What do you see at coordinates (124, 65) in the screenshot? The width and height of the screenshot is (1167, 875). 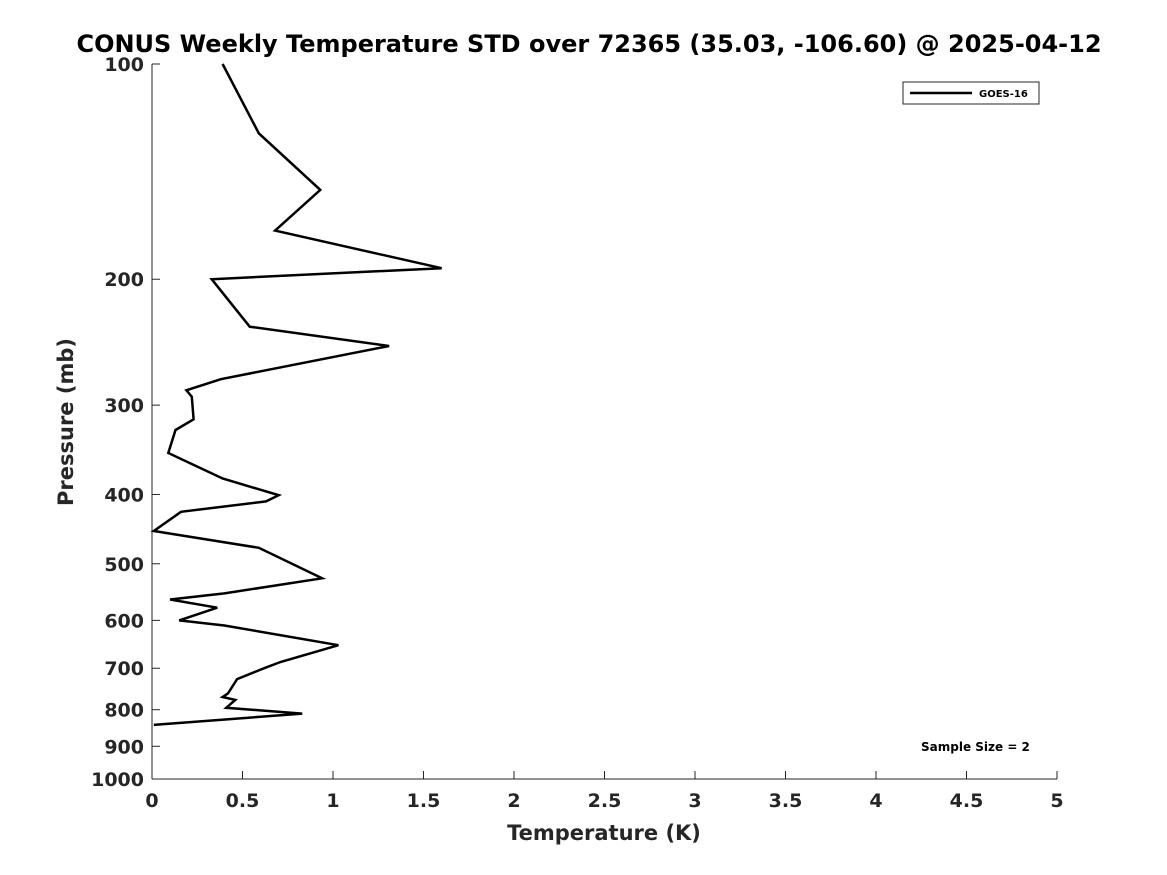 I see `y-tick-label: 100` at bounding box center [124, 65].